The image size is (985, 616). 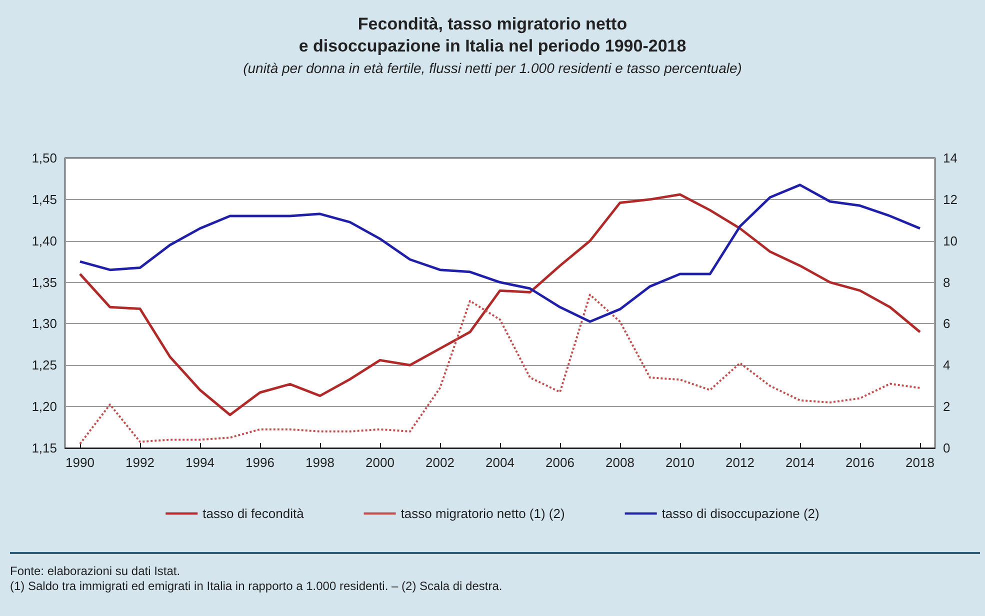 I want to click on x-tick-label: 2018, so click(x=920, y=462).